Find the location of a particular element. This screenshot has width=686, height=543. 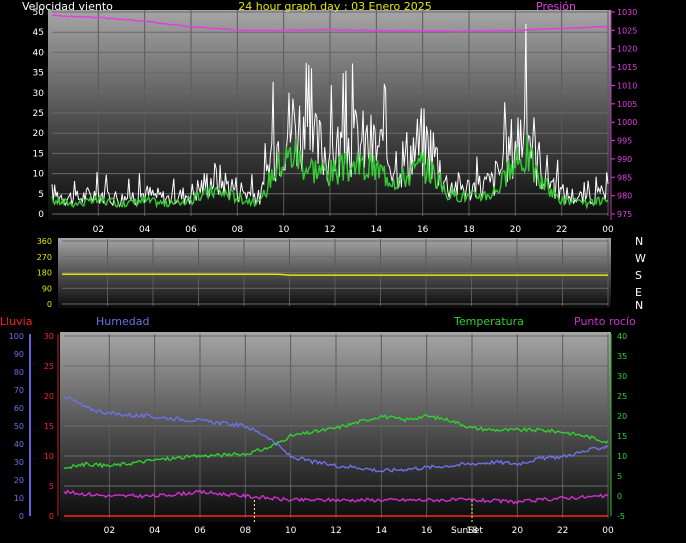

compass-labels: N W S E N is located at coordinates (640, 273).